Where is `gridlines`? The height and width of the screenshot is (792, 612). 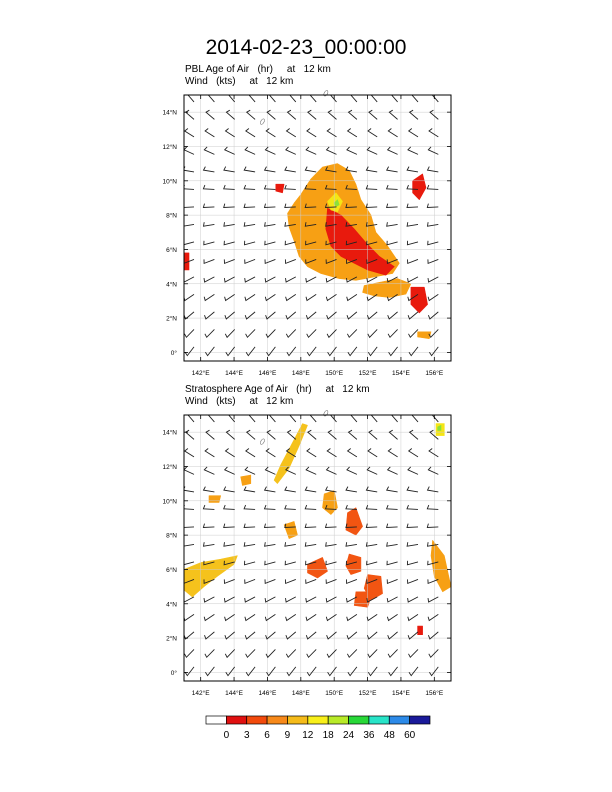 gridlines is located at coordinates (317, 228).